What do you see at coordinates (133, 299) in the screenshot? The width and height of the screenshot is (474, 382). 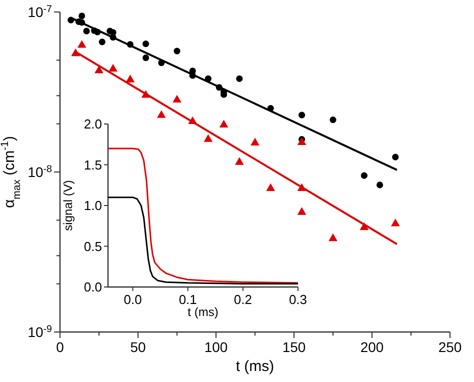 I see `x-tick-label: 0.0` at bounding box center [133, 299].